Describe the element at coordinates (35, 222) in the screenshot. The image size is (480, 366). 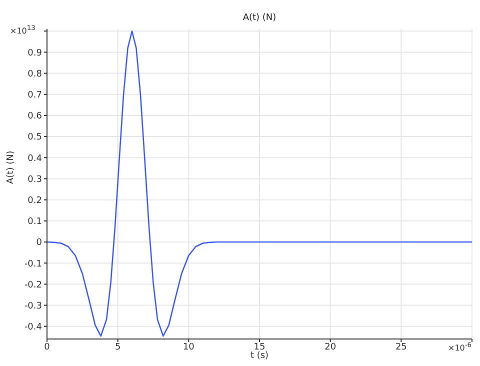
I see `y-tick-label: 0.1` at that location.